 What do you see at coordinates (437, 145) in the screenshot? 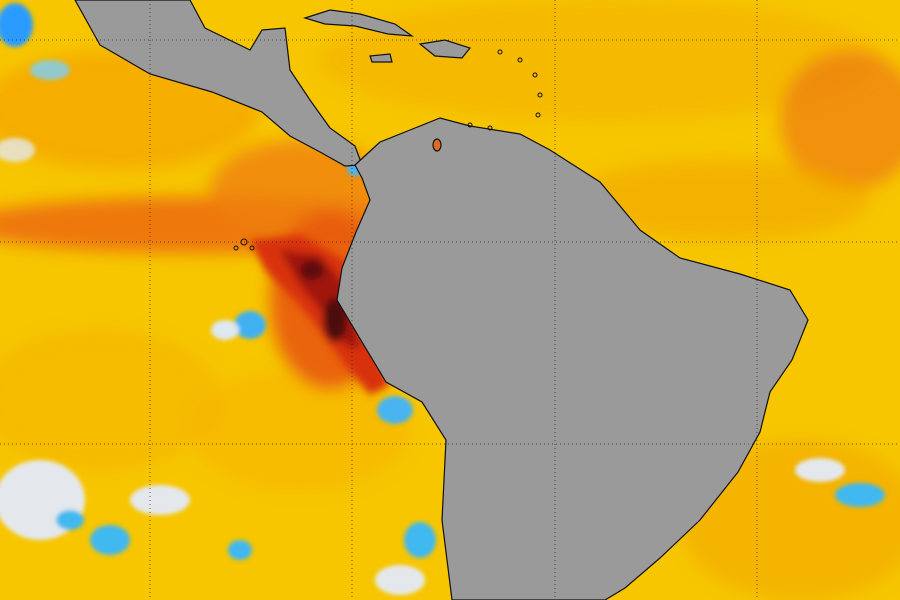
I see `island` at bounding box center [437, 145].